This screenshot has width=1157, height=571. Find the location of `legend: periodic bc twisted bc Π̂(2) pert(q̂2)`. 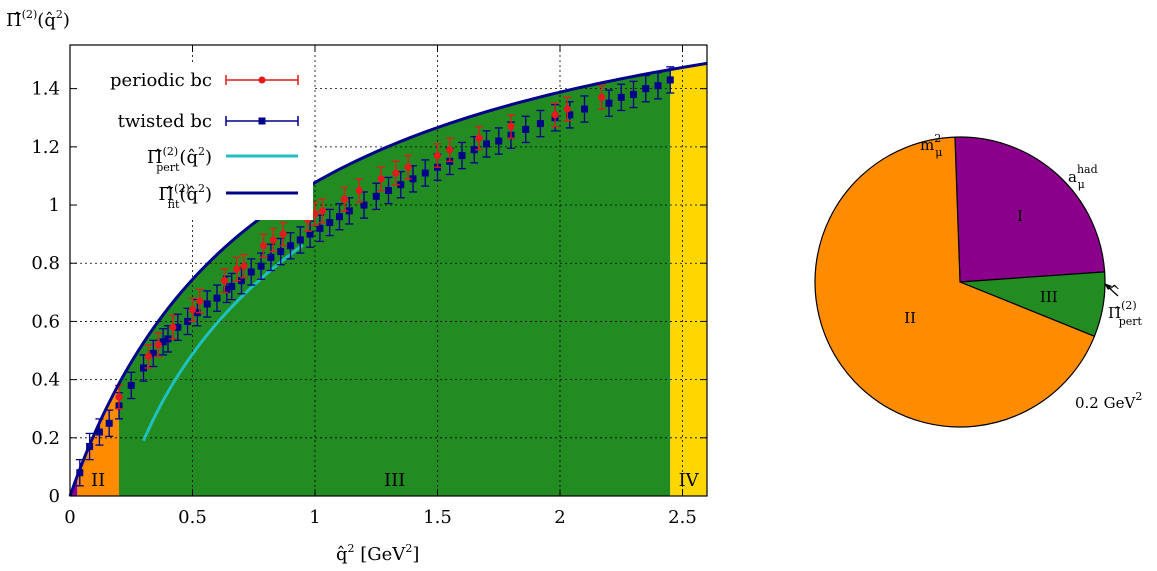

legend: periodic bc twisted bc Π̂(2) pert(q̂2) is located at coordinates (195, 141).